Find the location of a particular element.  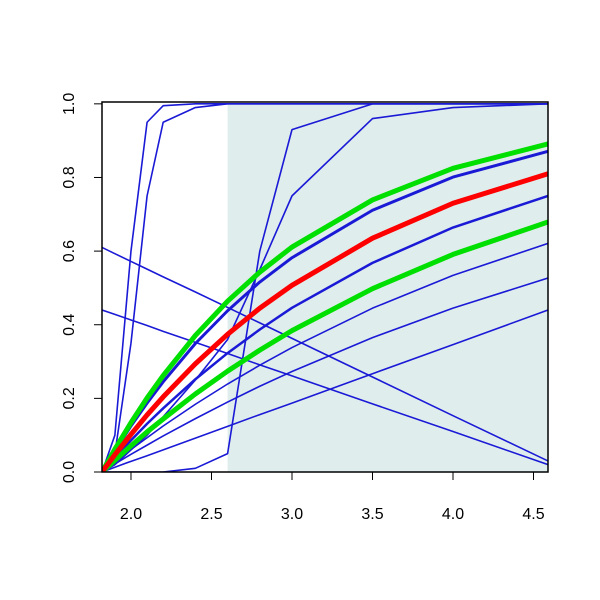

x-tick-label: 3.5 is located at coordinates (372, 514).